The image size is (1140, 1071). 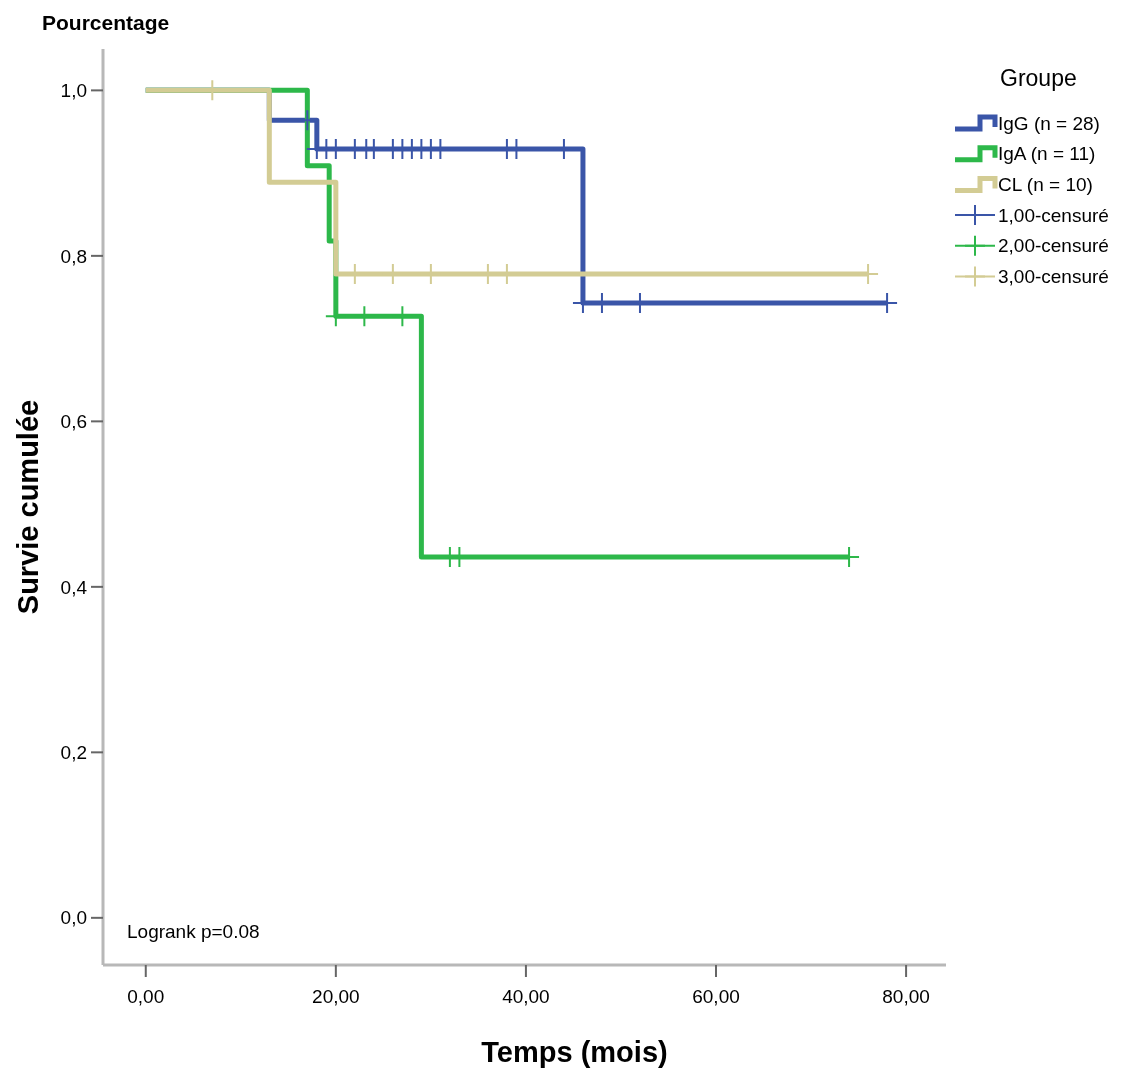 I want to click on annotation: Logrank p=0.08, so click(x=193, y=931).